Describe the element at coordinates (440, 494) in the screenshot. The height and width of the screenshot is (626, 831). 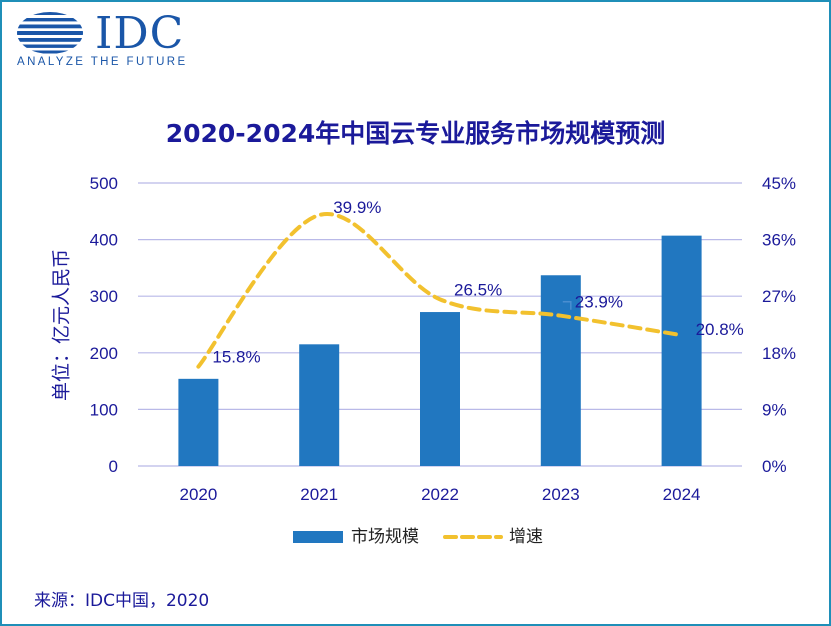
I see `x-tick-label: 2022` at that location.